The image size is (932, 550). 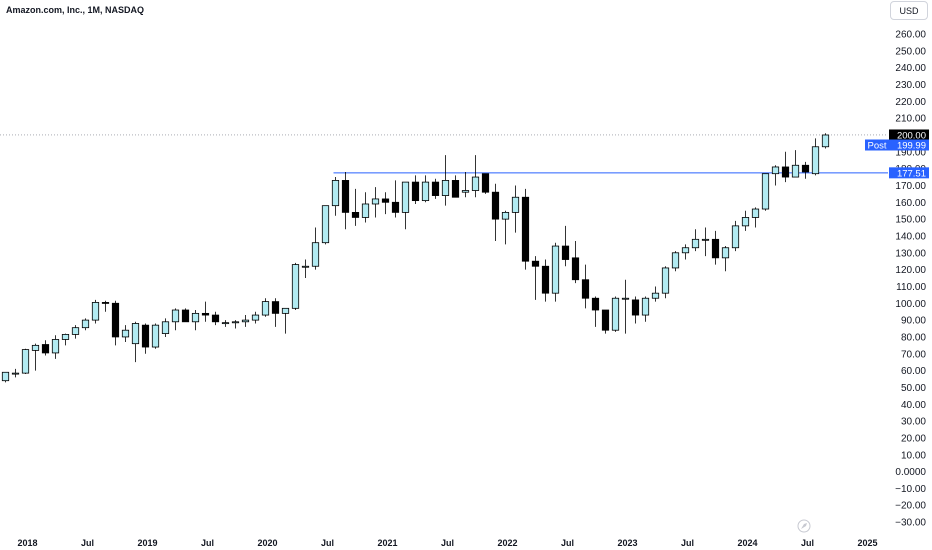 What do you see at coordinates (910, 119) in the screenshot?
I see `y-tick-label: 210.00` at bounding box center [910, 119].